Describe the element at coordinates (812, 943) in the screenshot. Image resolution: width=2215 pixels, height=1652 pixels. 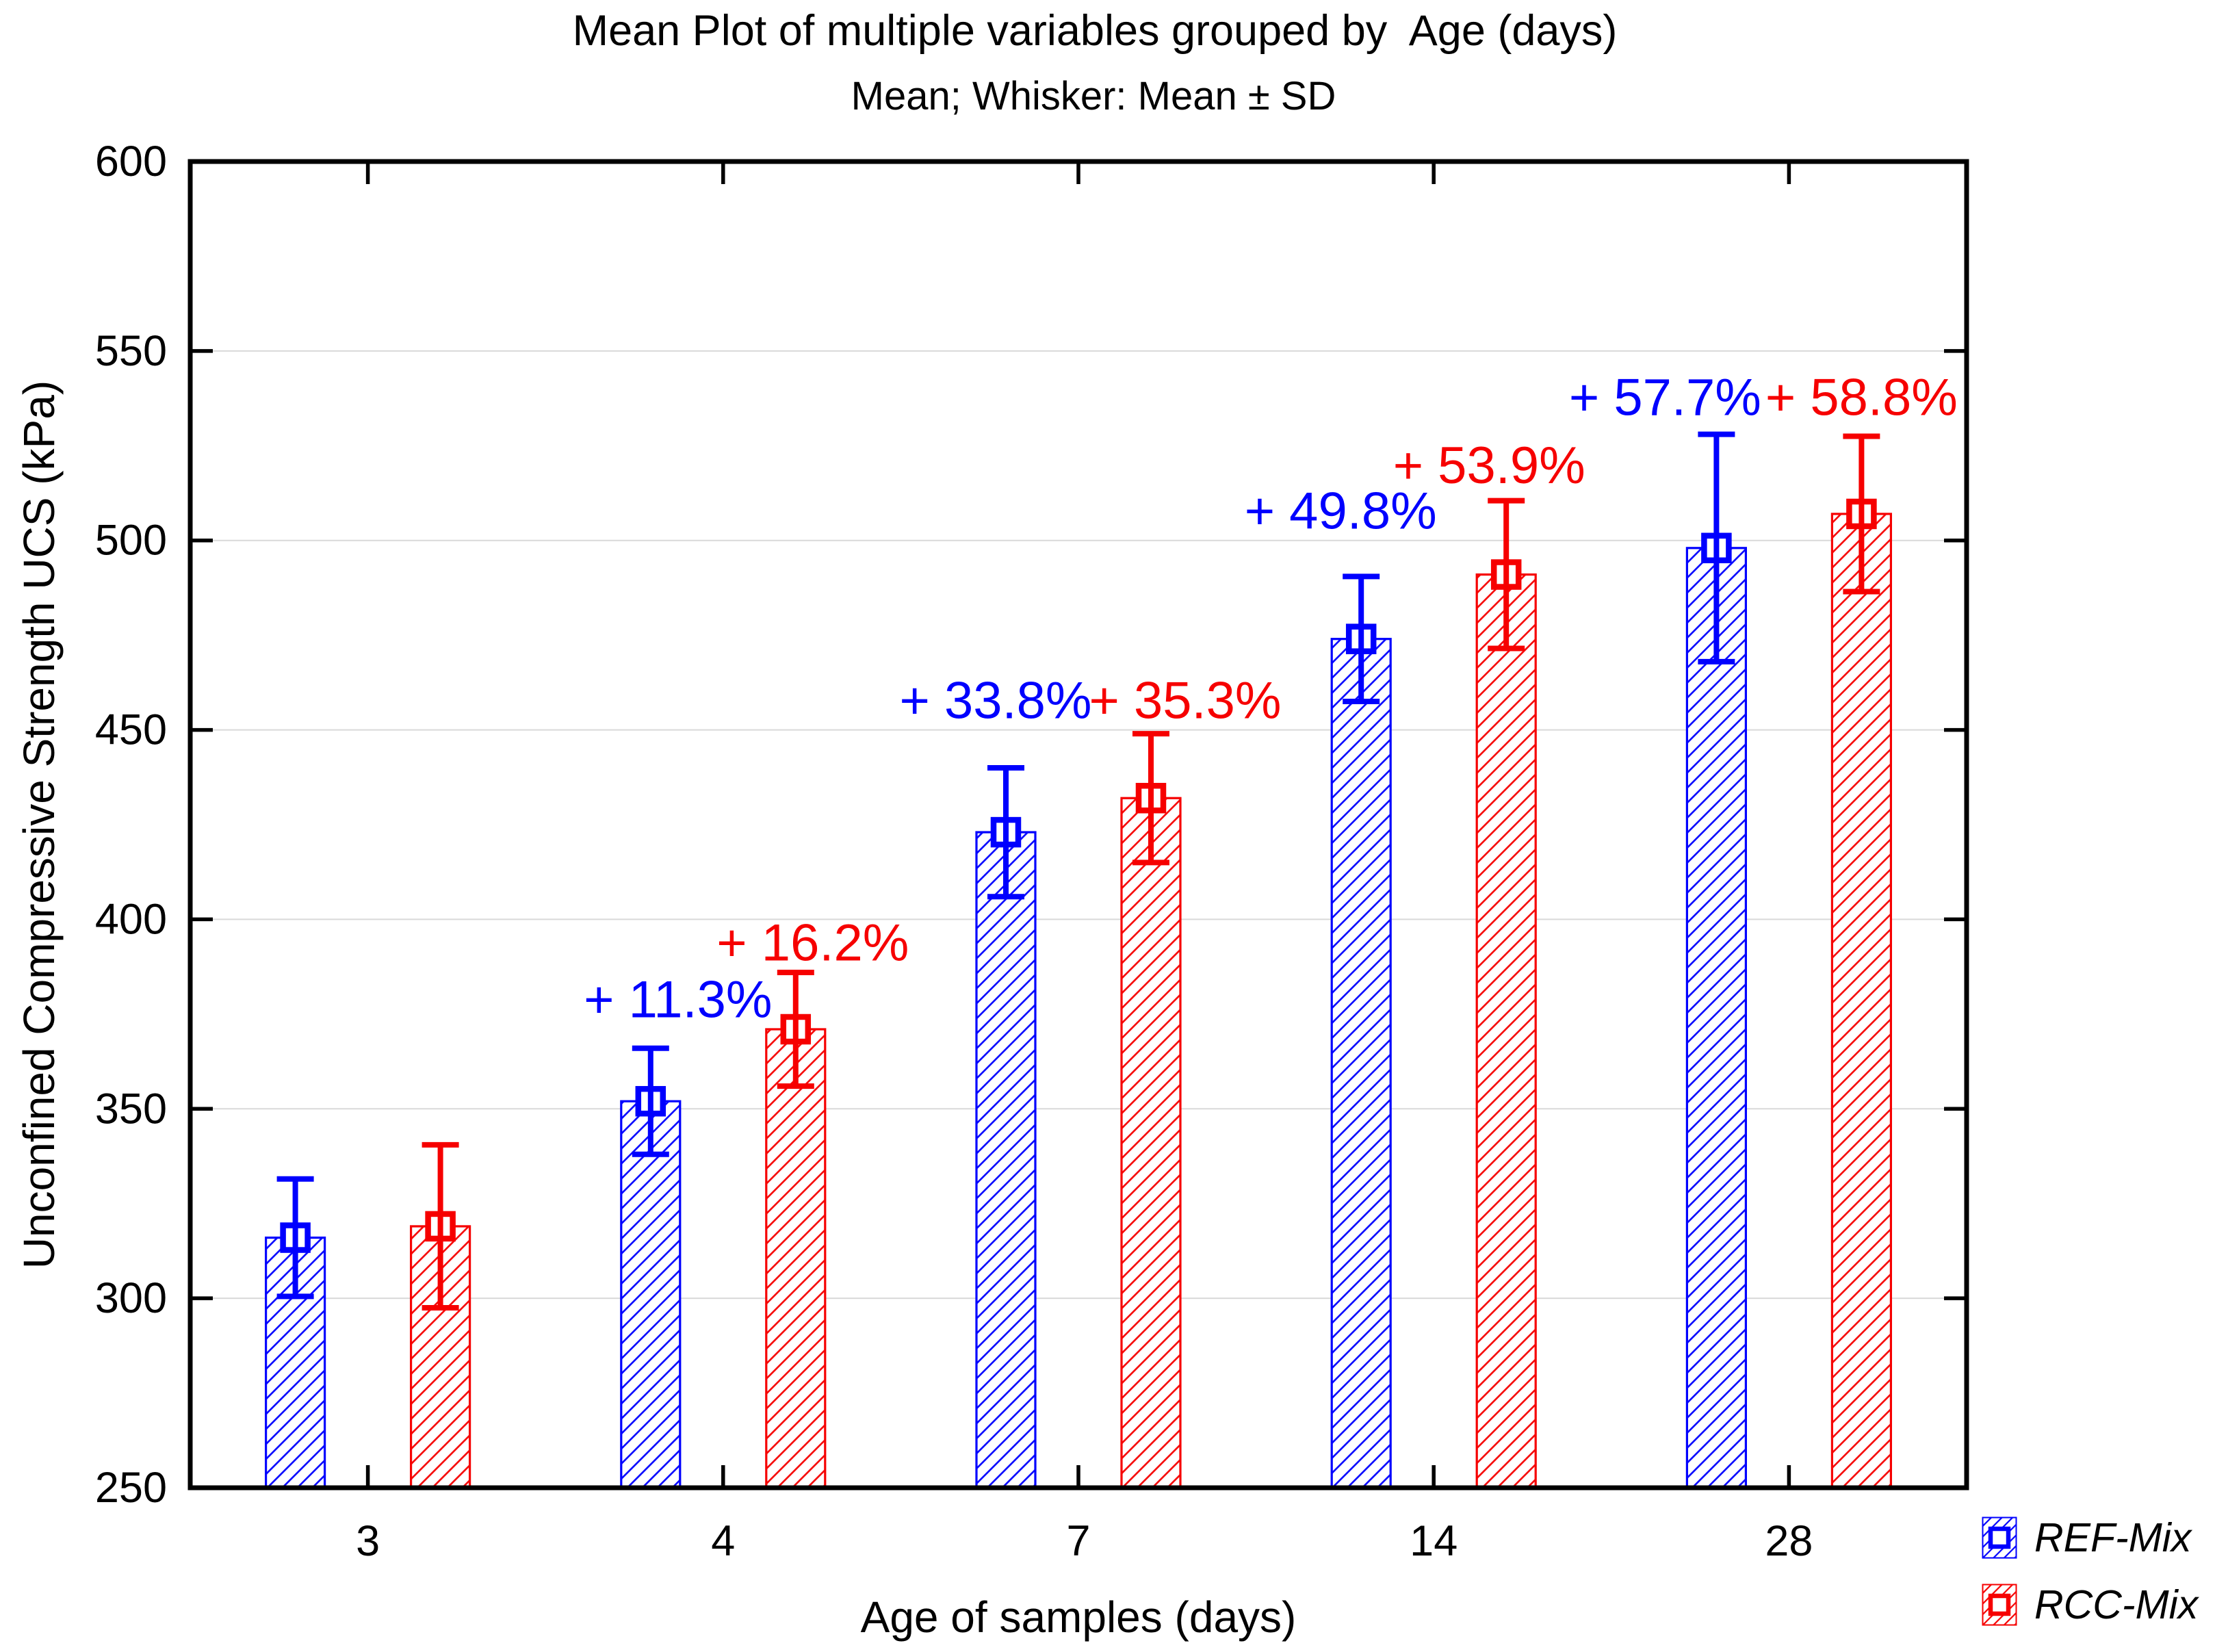
I see `annotation-16.2: + 16.2%` at that location.